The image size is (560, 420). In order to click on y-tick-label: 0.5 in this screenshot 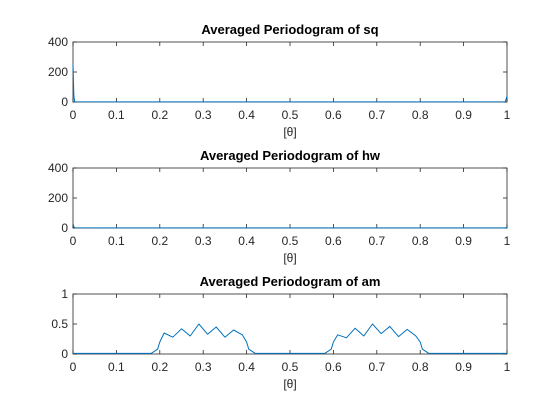, I will do `click(59, 324)`.